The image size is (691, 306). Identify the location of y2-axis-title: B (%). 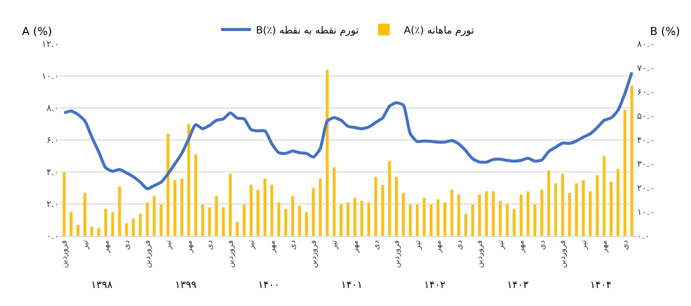
(665, 31).